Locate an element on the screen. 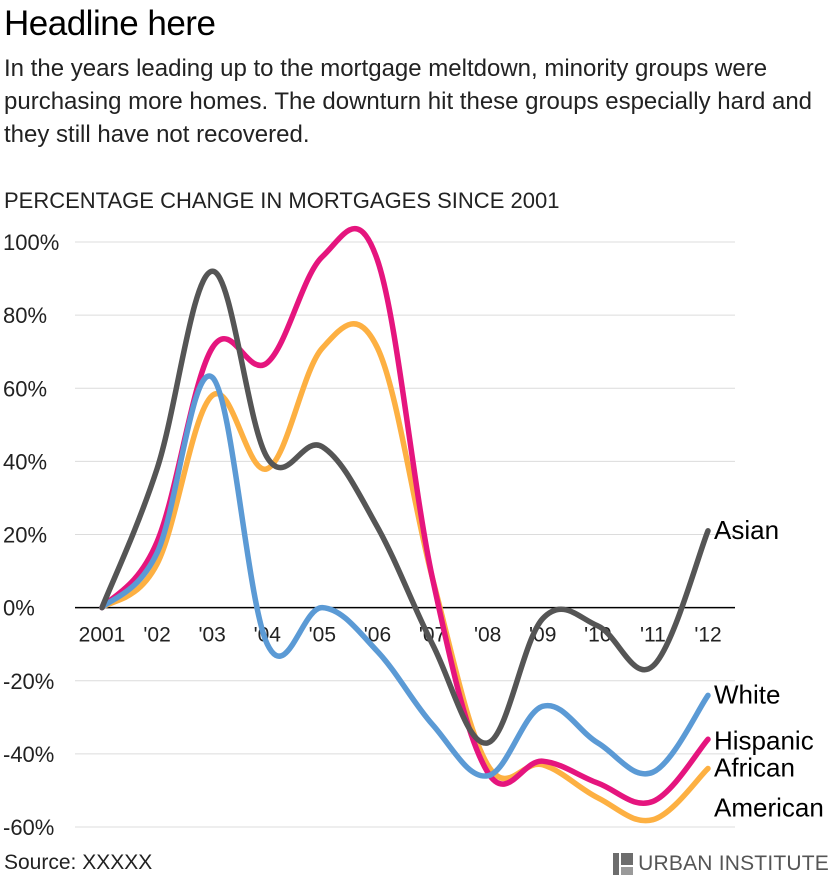 Image resolution: width=835 pixels, height=884 pixels. y-tick-label: 60% is located at coordinates (25, 388).